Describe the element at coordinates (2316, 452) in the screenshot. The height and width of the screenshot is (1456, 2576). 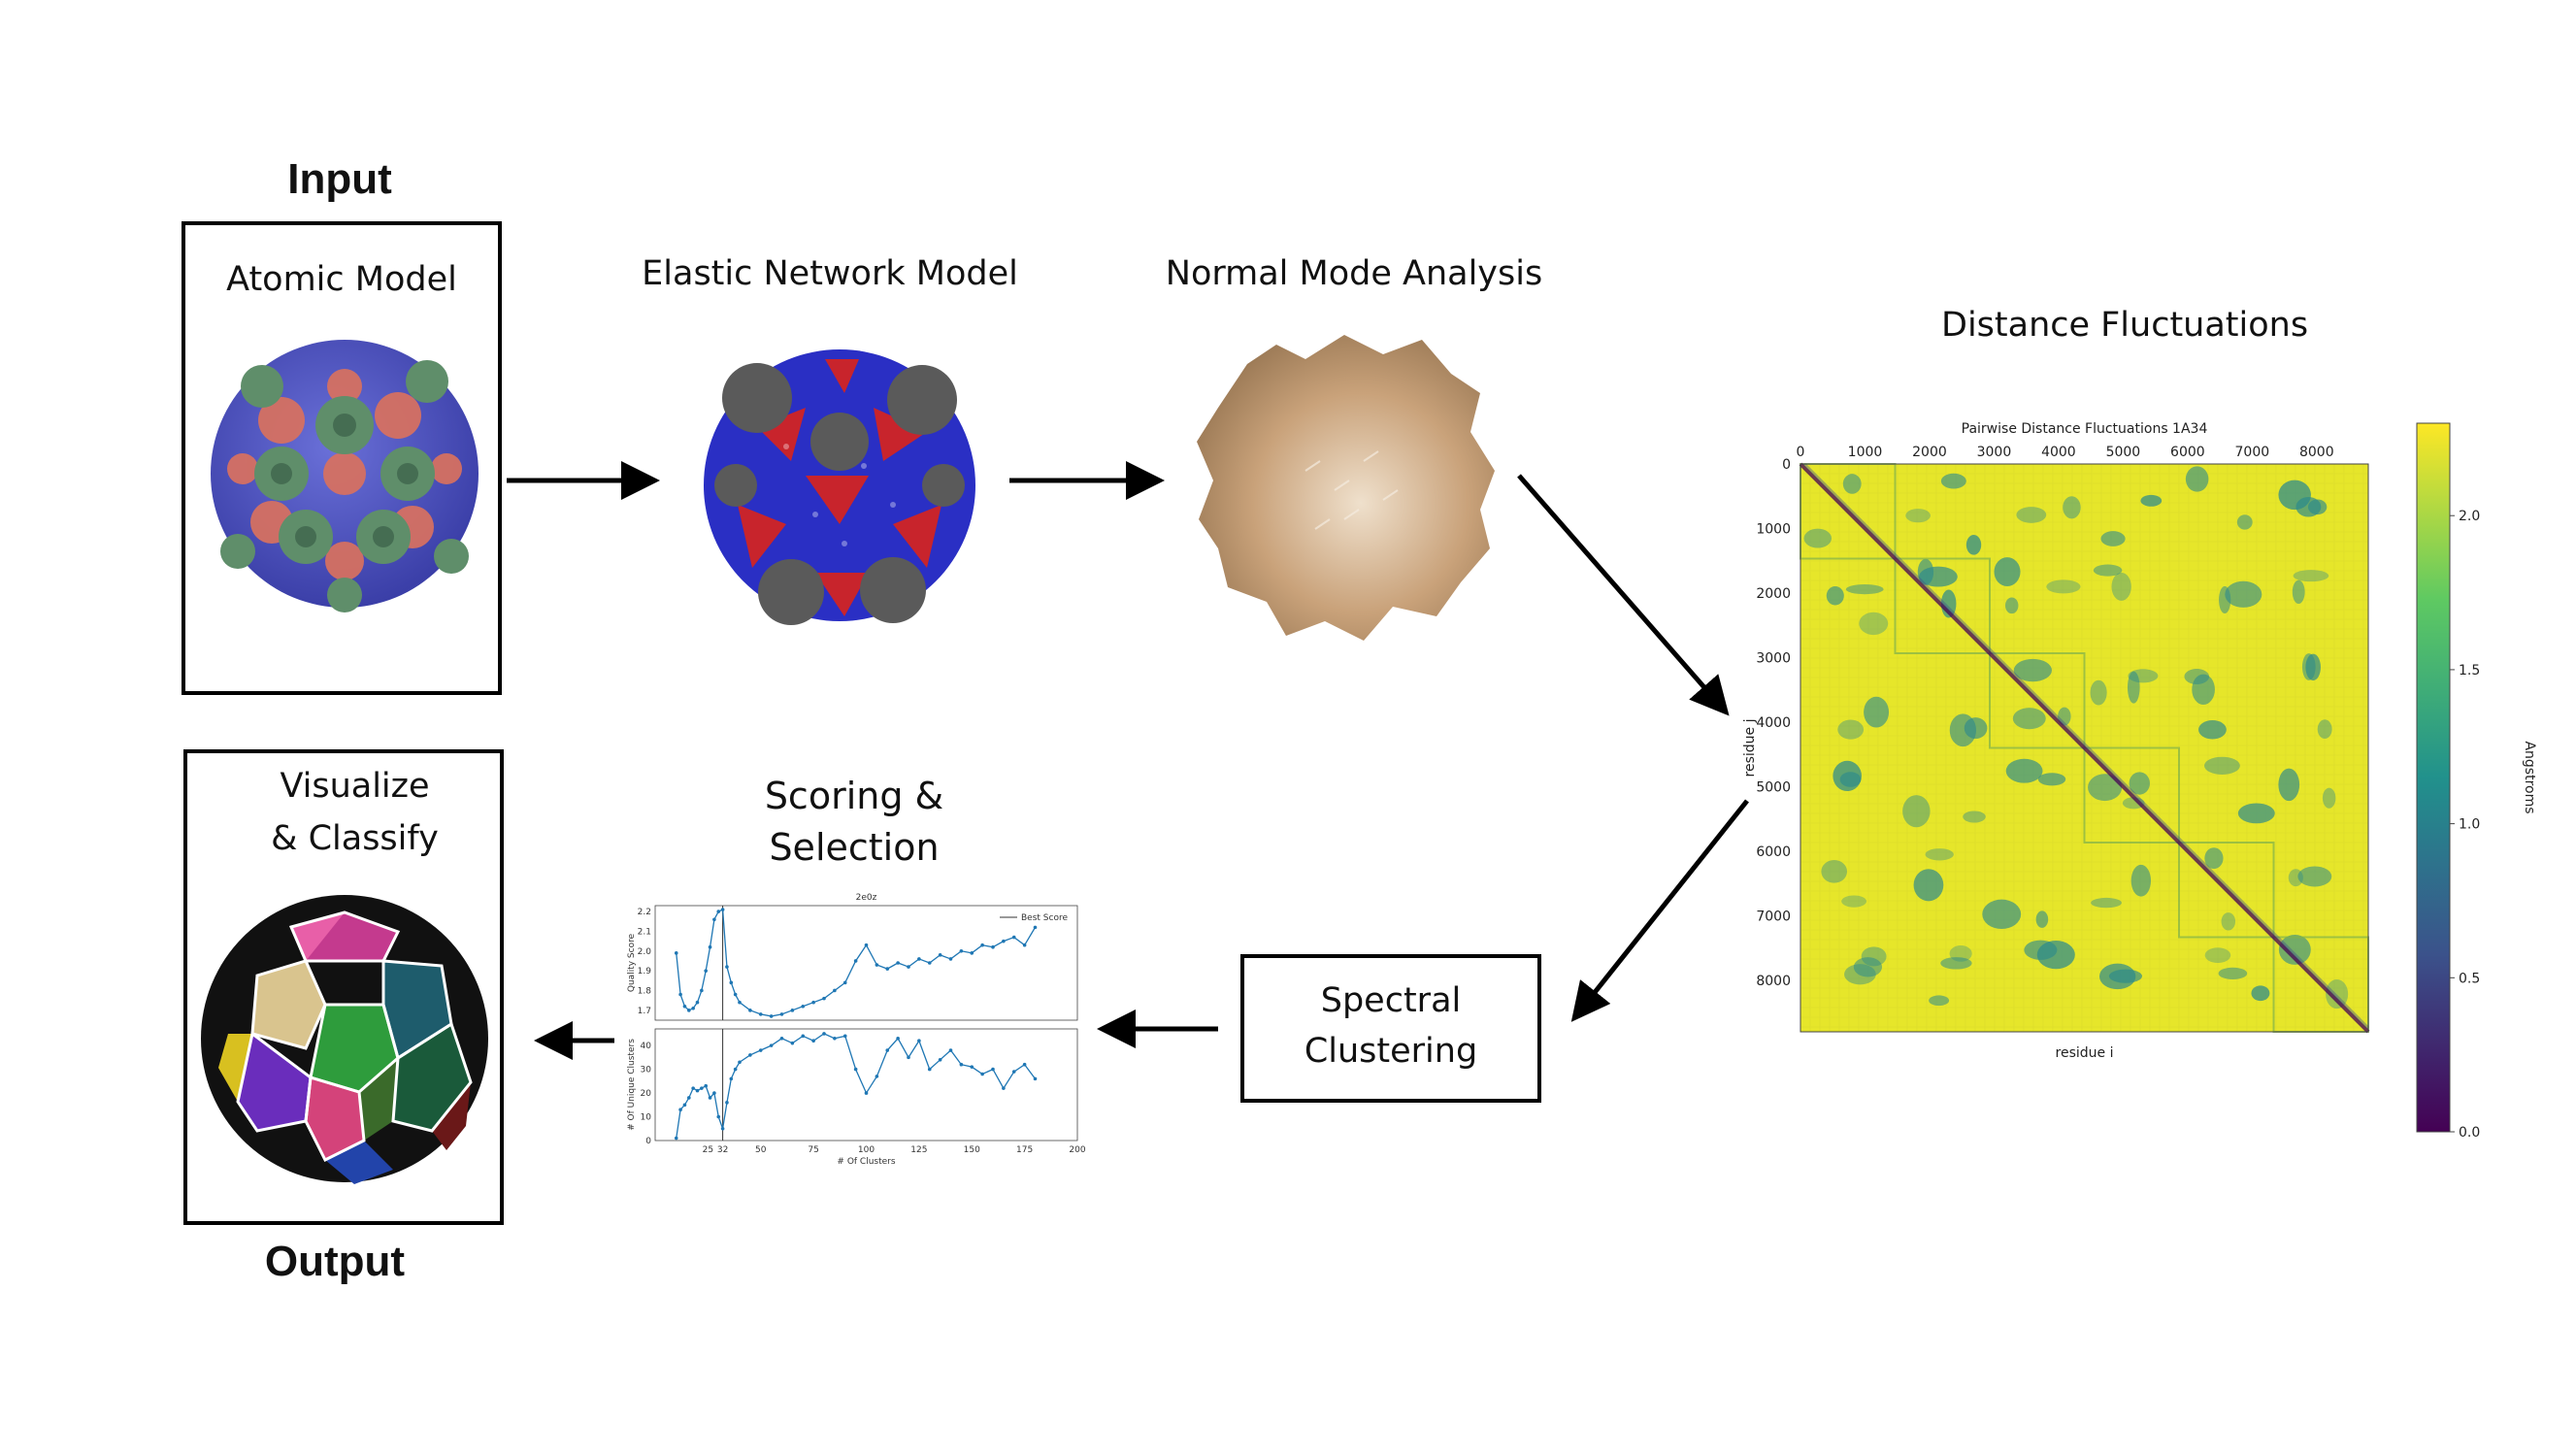
I see `heatmap-x-tick: 8000` at that location.